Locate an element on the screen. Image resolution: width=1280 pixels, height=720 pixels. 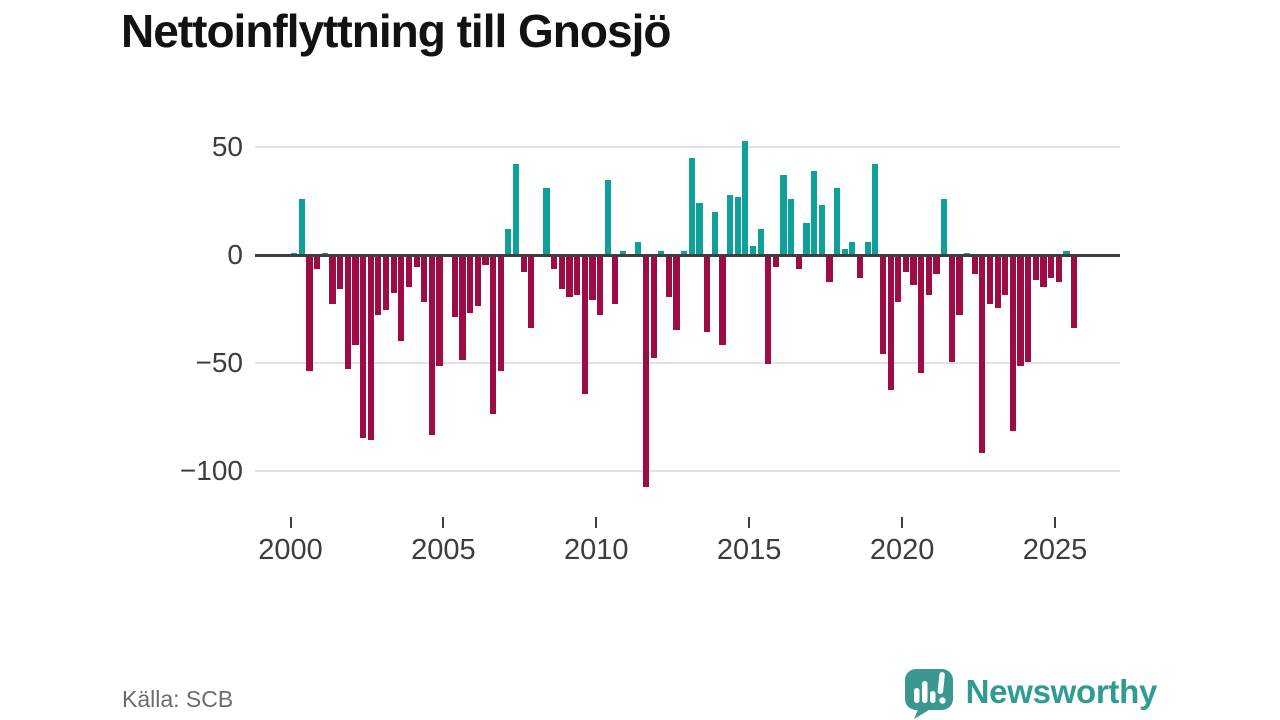
bar-2023-Q2 is located at coordinates (1005, 276).